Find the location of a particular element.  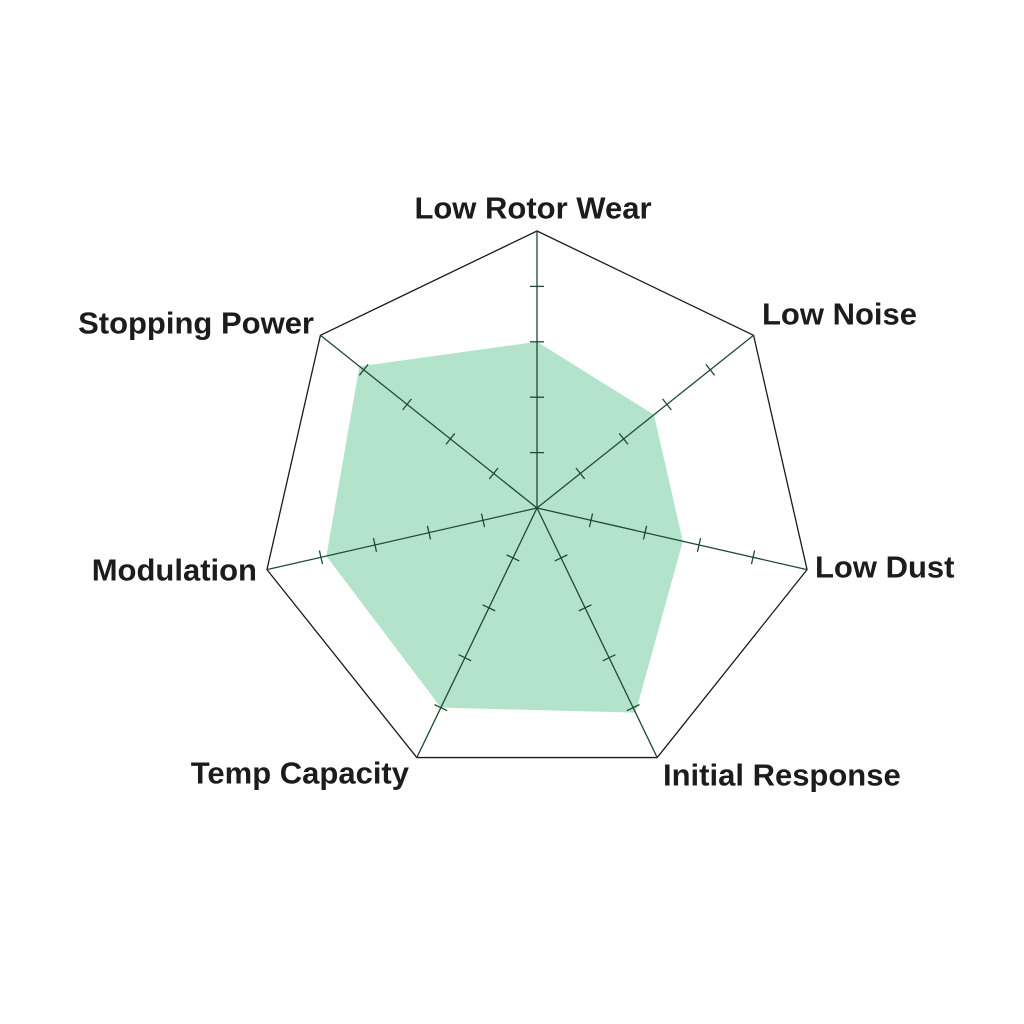

axis-label-initial-response: Initial Response is located at coordinates (782, 775).